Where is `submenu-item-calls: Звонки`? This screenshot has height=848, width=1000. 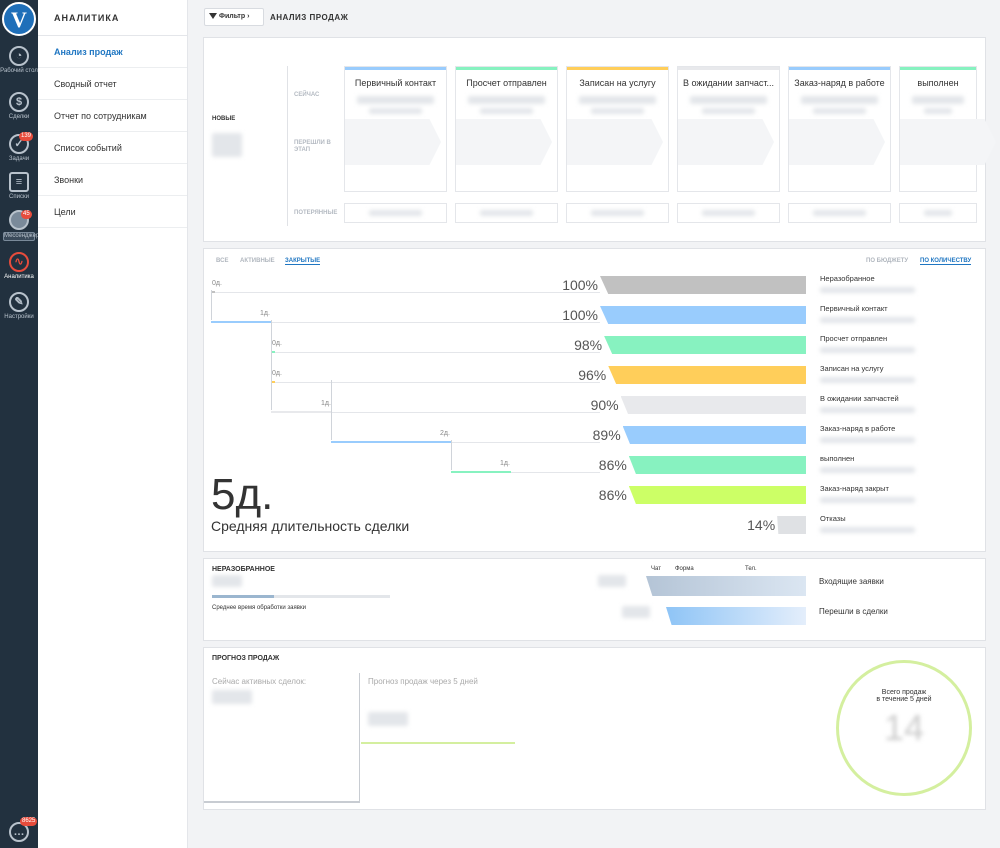 submenu-item-calls: Звонки is located at coordinates (112, 180).